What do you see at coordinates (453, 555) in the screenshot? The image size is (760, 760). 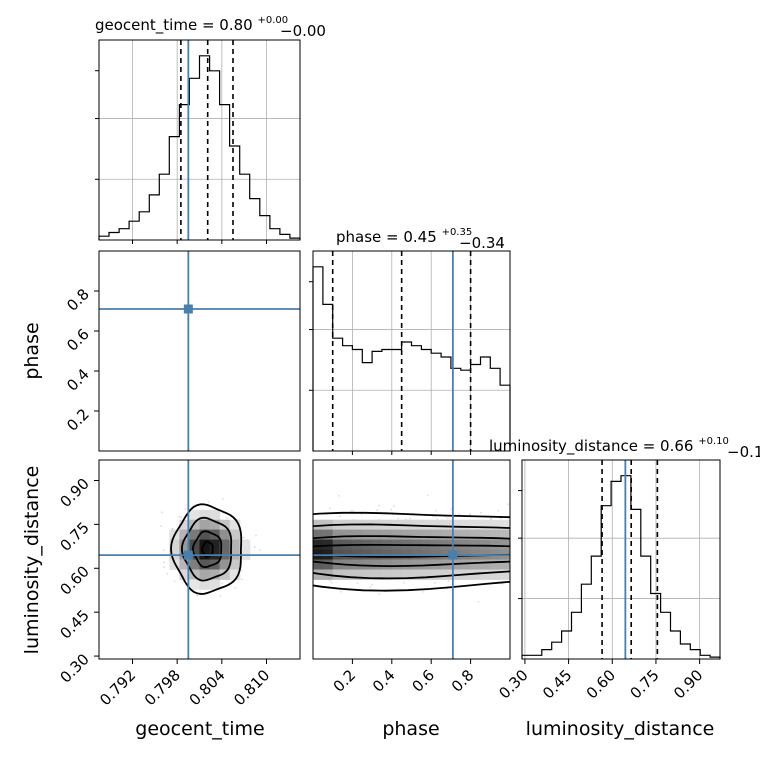 I see `truth-marker` at bounding box center [453, 555].